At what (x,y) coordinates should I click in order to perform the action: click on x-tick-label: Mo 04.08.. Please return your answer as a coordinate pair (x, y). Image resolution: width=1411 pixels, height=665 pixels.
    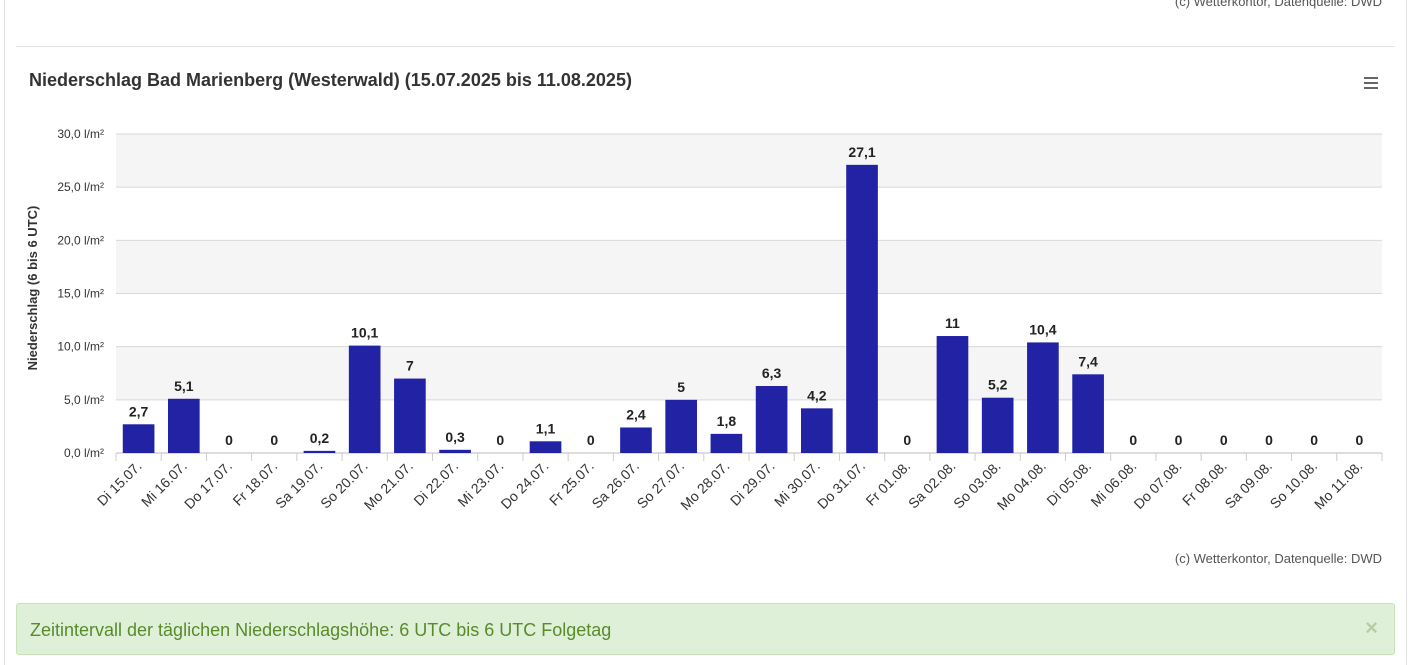
    Looking at the image, I should click on (1021, 485).